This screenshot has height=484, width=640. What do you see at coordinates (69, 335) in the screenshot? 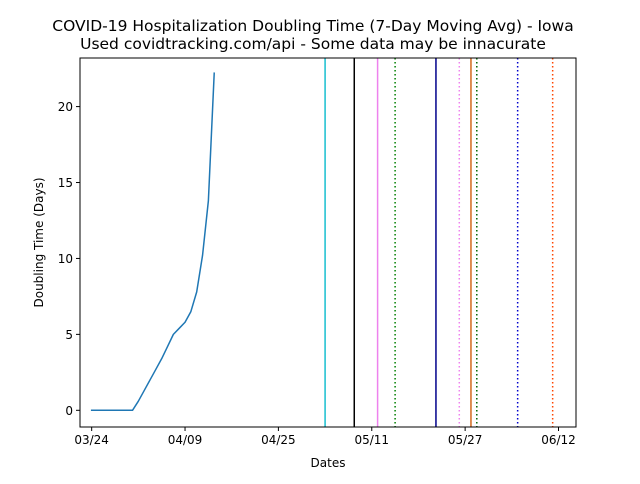
I see `y-tick-label-2: 5` at bounding box center [69, 335].